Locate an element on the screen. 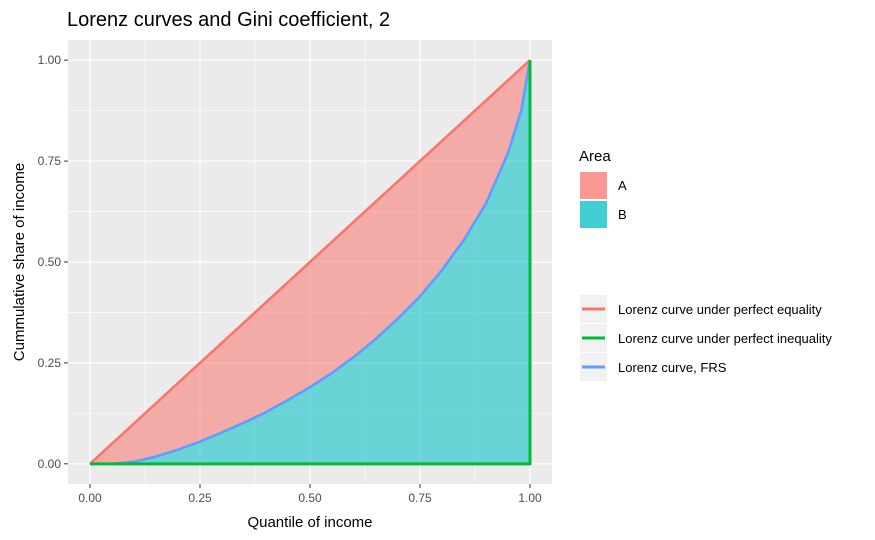  x-axis-title: Quantile of income is located at coordinates (309, 522).